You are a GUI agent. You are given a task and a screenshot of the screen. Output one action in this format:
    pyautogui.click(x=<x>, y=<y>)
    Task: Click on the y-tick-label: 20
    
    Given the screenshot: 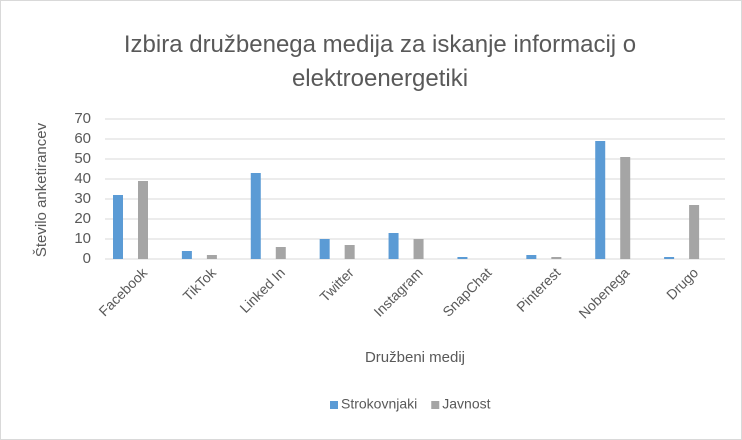 What is the action you would take?
    pyautogui.click(x=82, y=218)
    